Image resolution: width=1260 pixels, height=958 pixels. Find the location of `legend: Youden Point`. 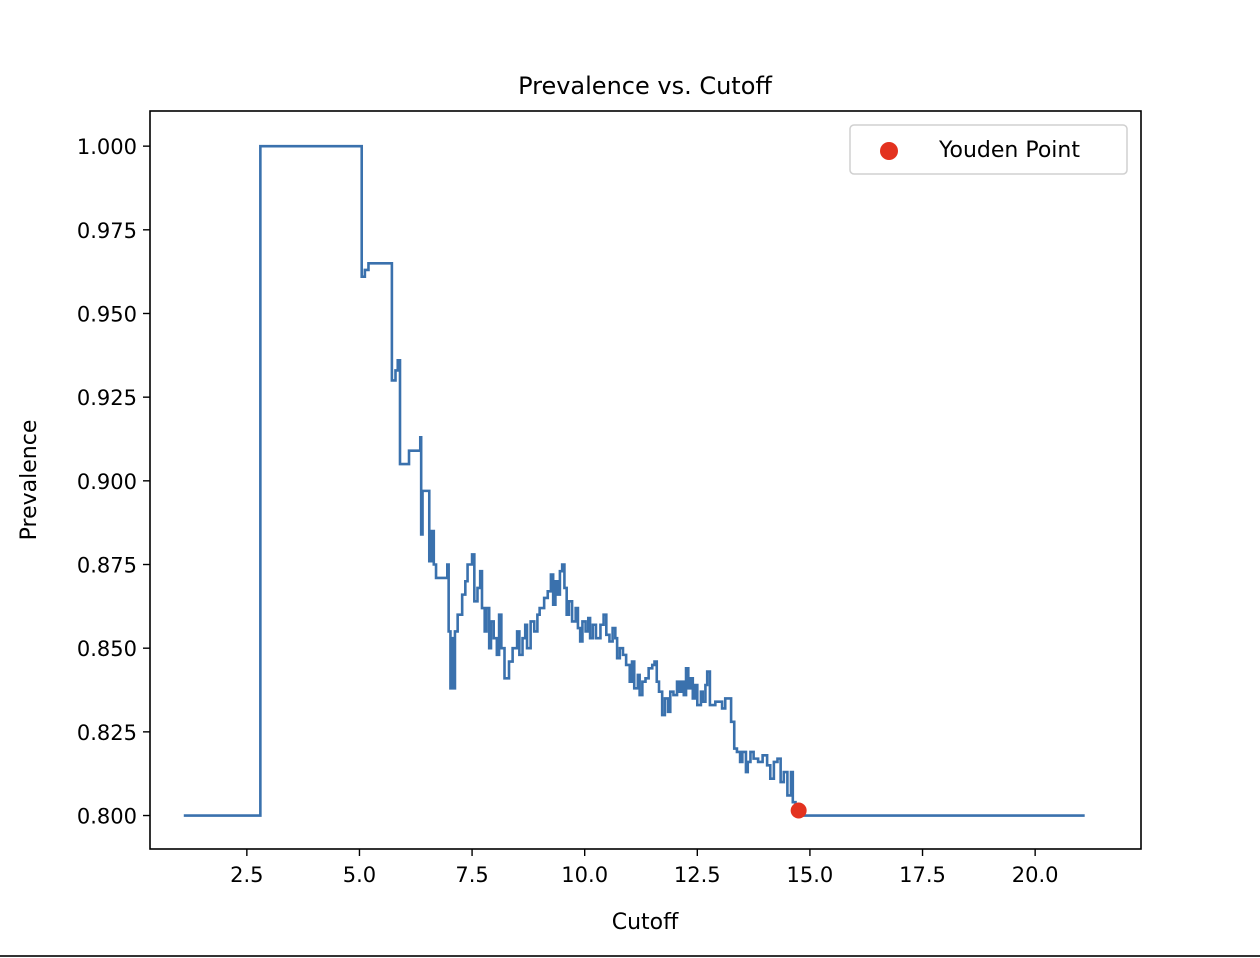

legend: Youden Point is located at coordinates (988, 149).